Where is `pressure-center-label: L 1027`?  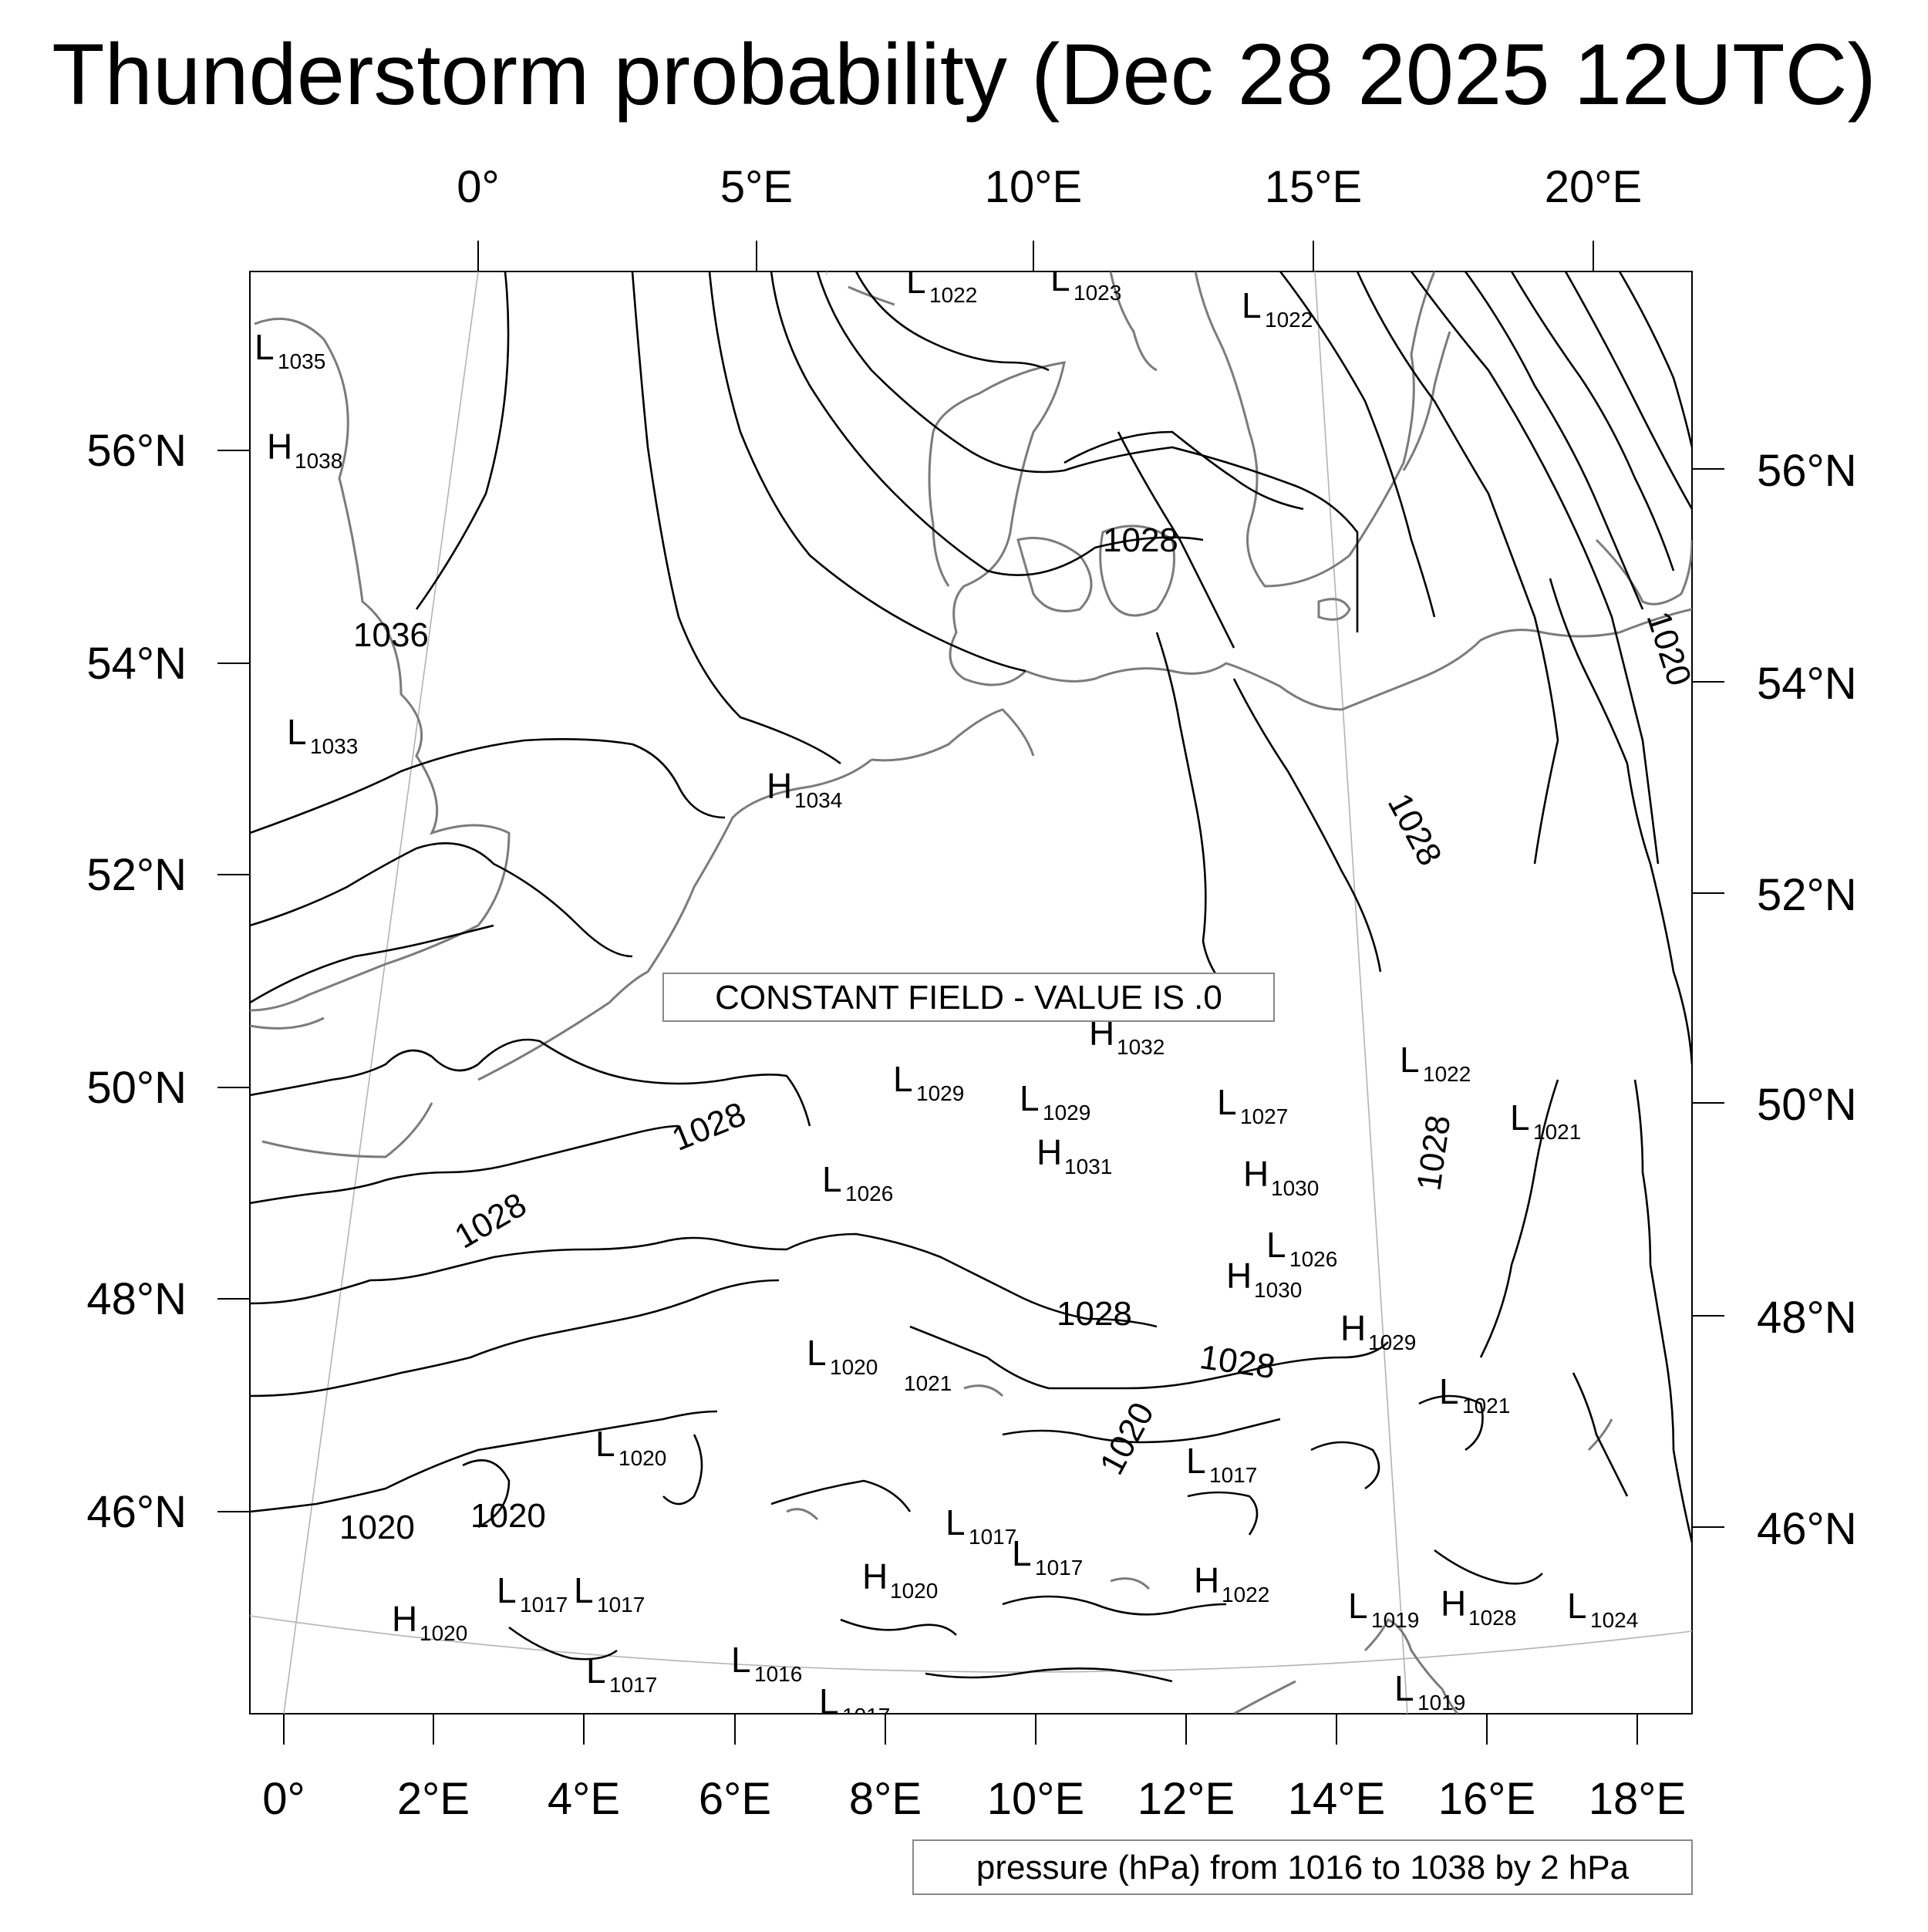 pressure-center-label: L 1027 is located at coordinates (1252, 1105).